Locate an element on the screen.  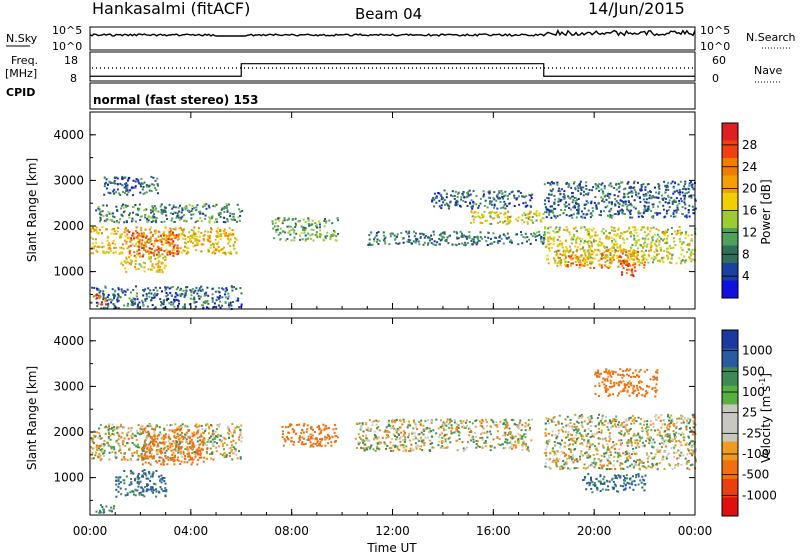
colorbar-tick-label: -500 is located at coordinates (755, 475).